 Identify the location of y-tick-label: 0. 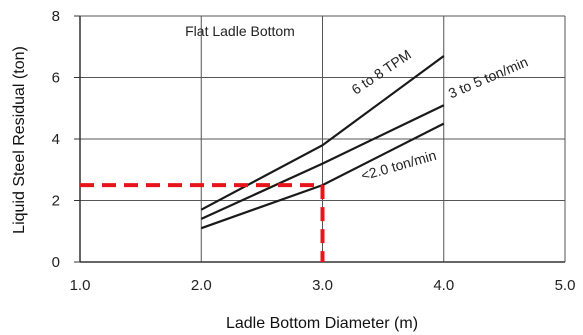
(56, 262).